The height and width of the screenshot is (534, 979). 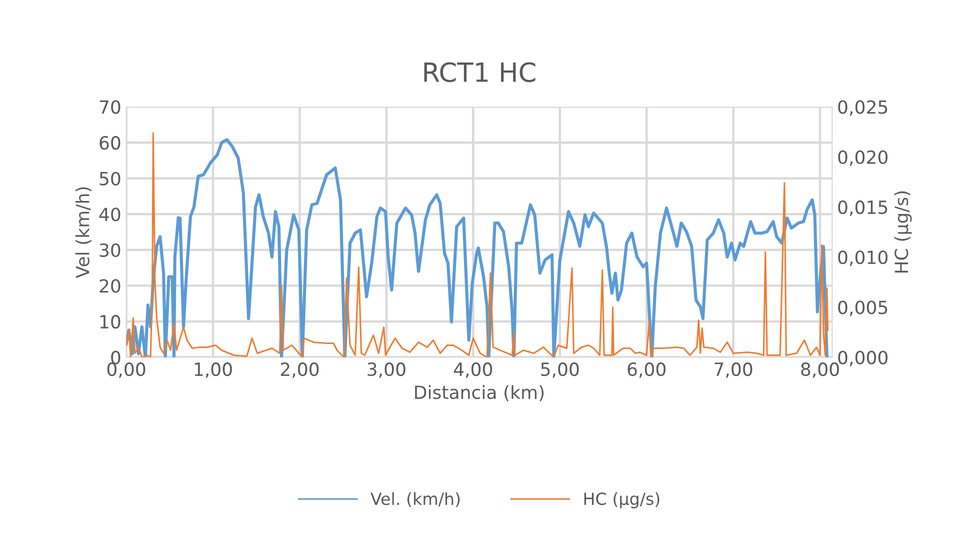 I want to click on y2-tick-label: 0,005, so click(x=863, y=308).